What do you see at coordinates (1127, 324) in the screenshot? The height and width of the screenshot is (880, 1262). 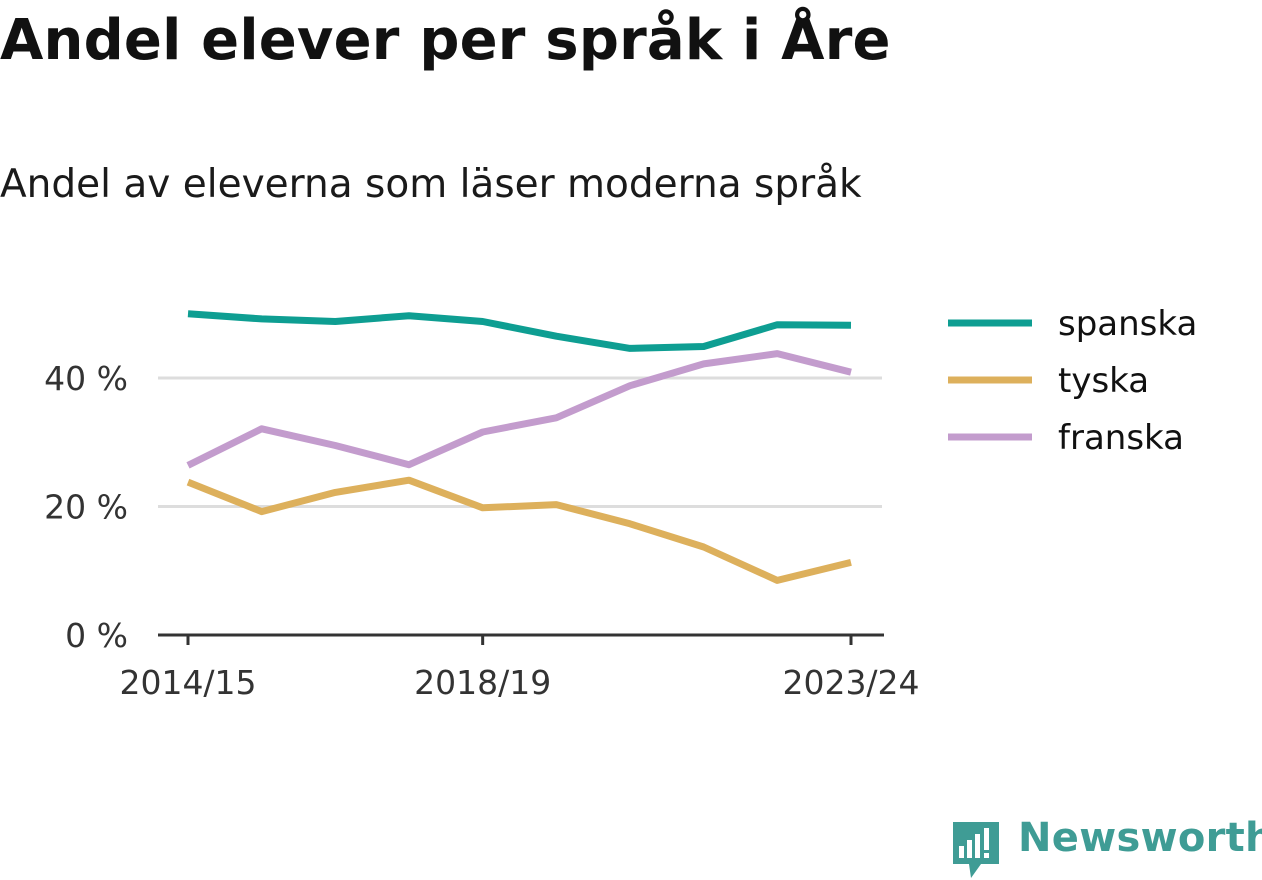 I see `legend-label-spanska: spanska` at bounding box center [1127, 324].